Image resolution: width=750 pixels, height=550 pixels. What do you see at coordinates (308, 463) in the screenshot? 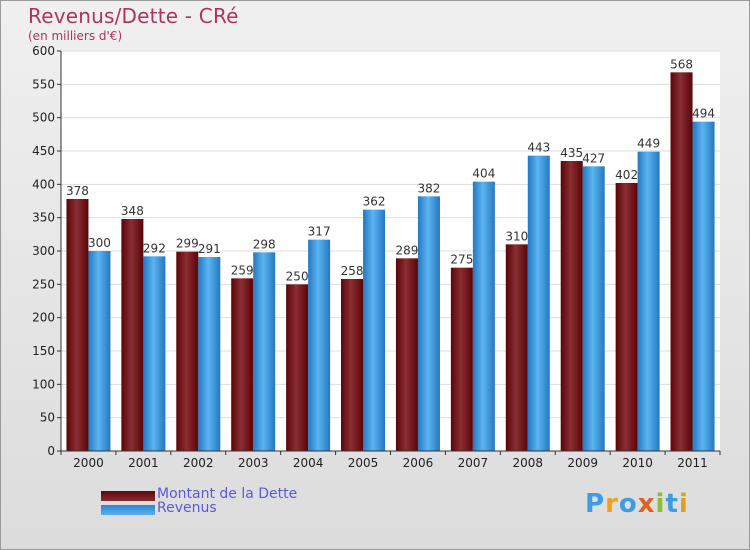
I see `x-tick-label: 2004` at bounding box center [308, 463].